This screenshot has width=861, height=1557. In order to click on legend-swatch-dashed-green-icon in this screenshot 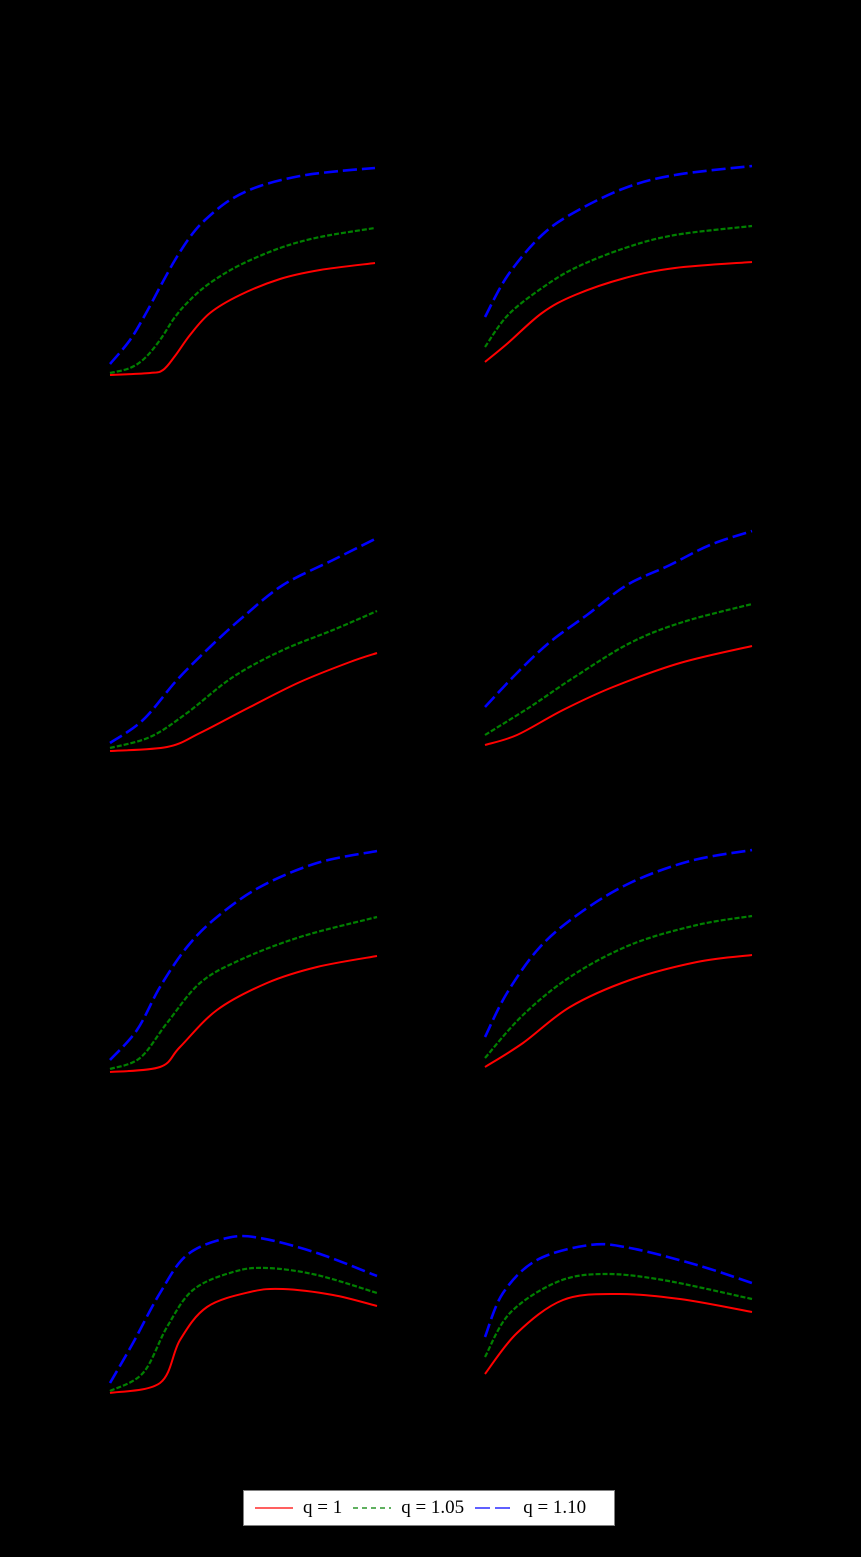, I will do `click(372, 1508)`.